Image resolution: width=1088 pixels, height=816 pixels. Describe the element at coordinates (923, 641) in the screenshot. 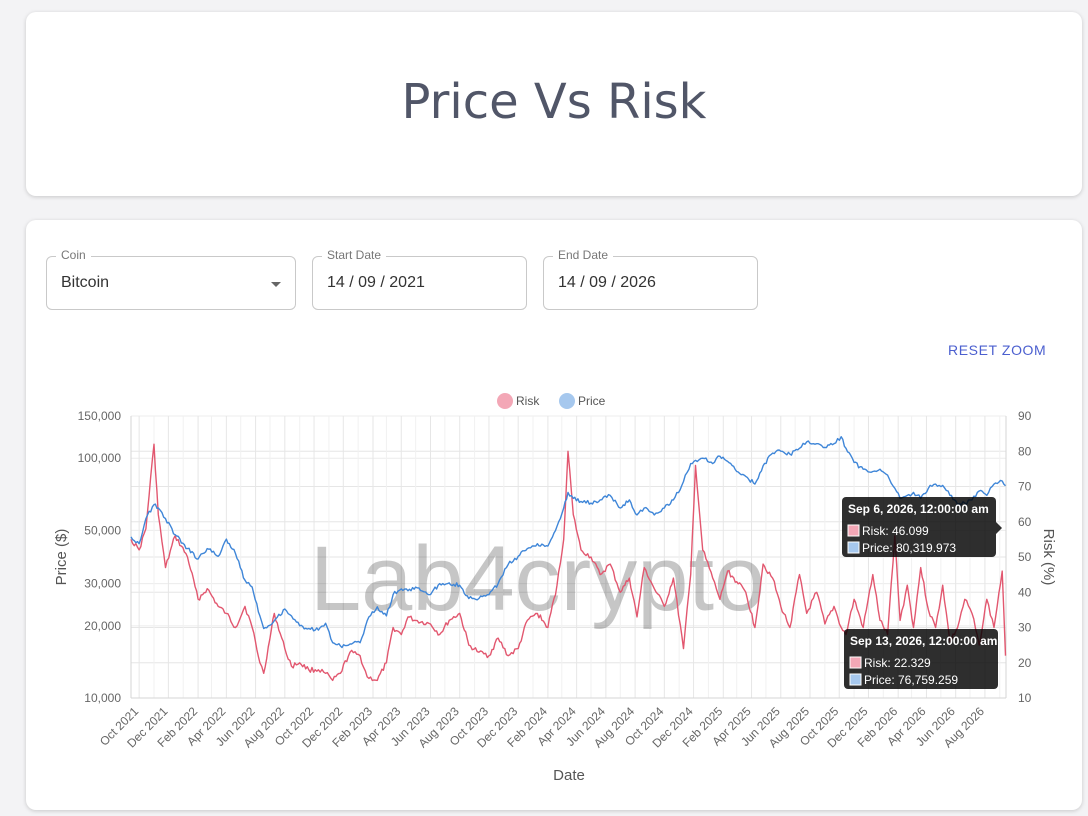

I see `tooltip-title: Sep 13, 2026, 12:00:00 am` at that location.